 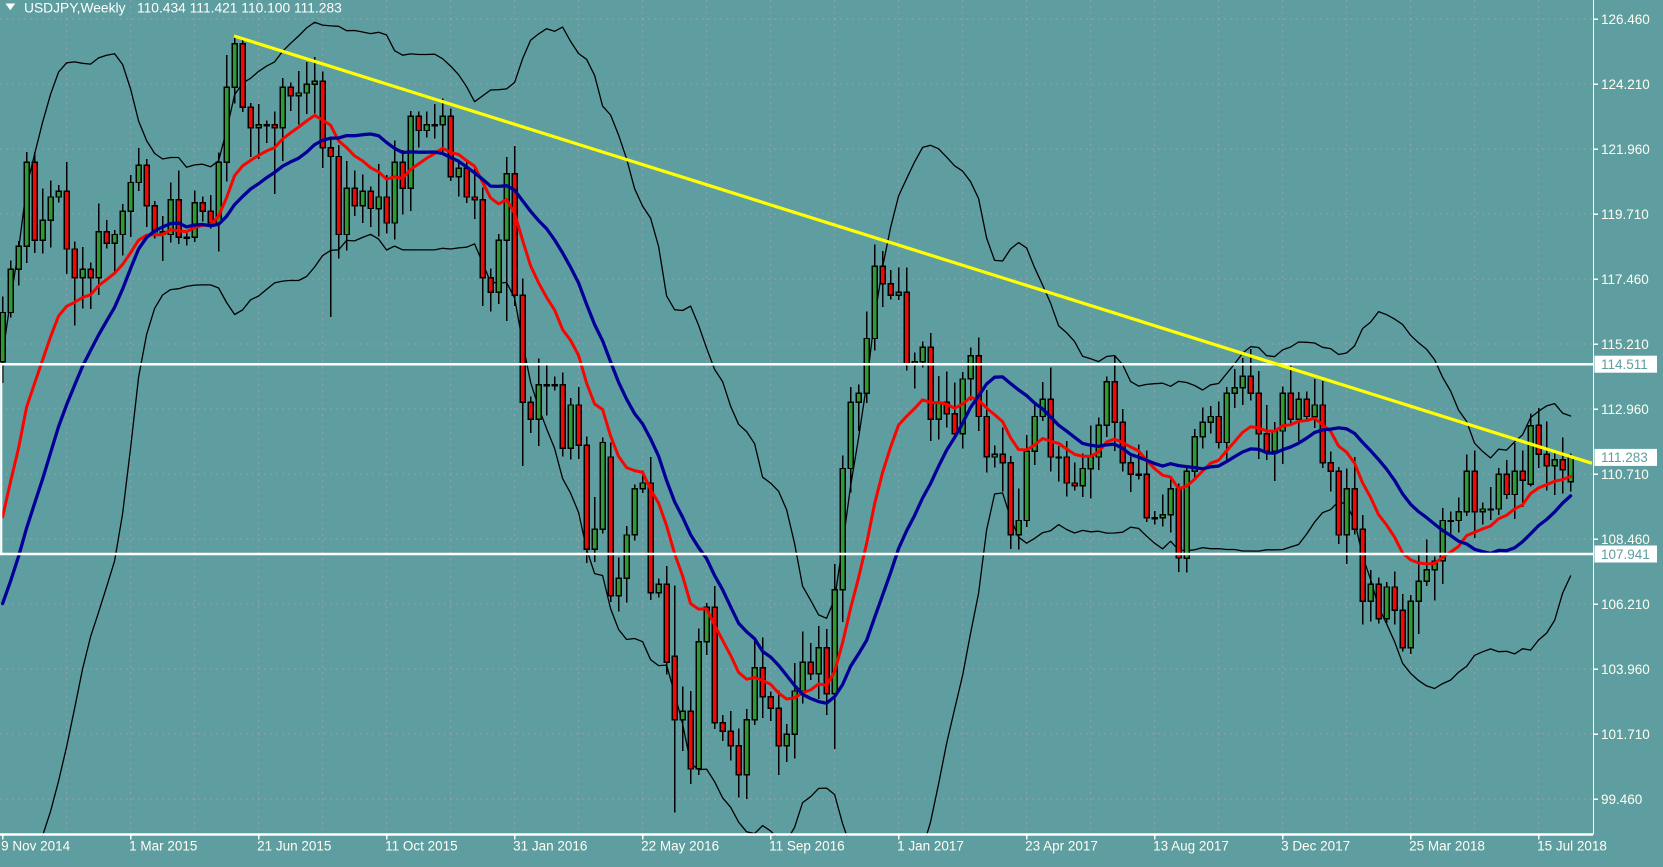 What do you see at coordinates (1061, 846) in the screenshot?
I see `svg-text: 23 Apr 2017` at bounding box center [1061, 846].